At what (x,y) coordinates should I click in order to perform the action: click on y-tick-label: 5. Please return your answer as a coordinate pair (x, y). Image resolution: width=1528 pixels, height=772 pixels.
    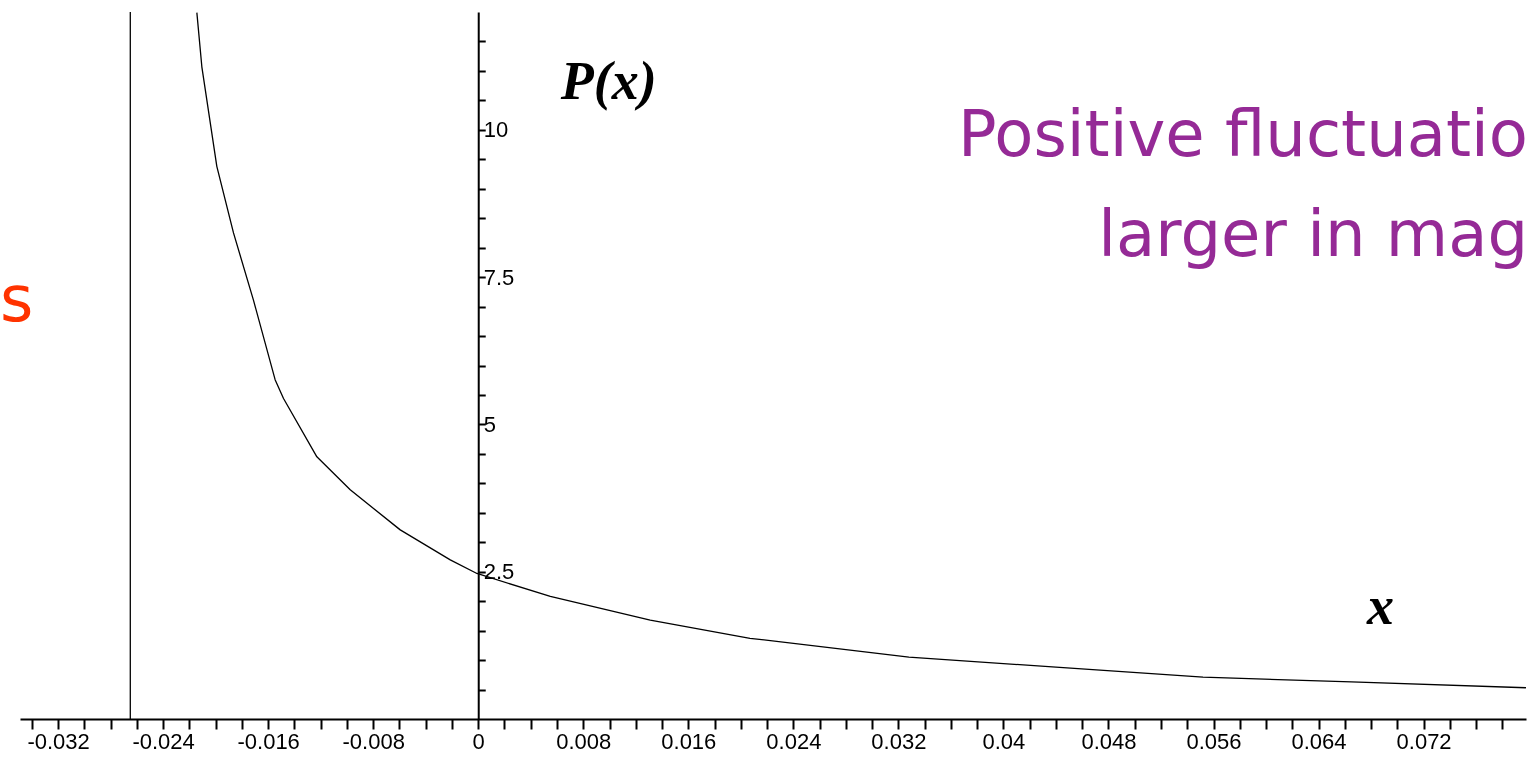
    Looking at the image, I should click on (489, 424).